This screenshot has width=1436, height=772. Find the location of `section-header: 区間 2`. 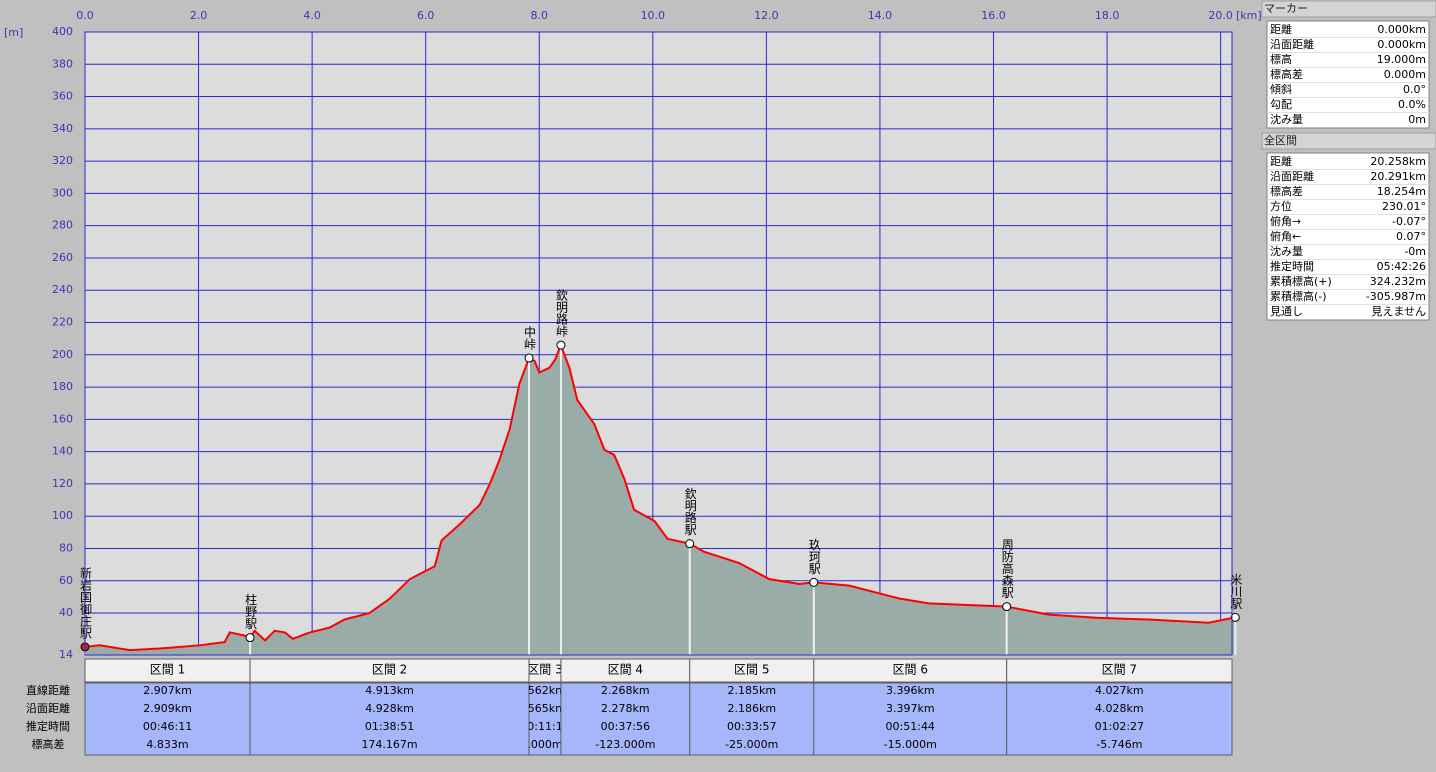

section-header: 区間 2 is located at coordinates (389, 670).